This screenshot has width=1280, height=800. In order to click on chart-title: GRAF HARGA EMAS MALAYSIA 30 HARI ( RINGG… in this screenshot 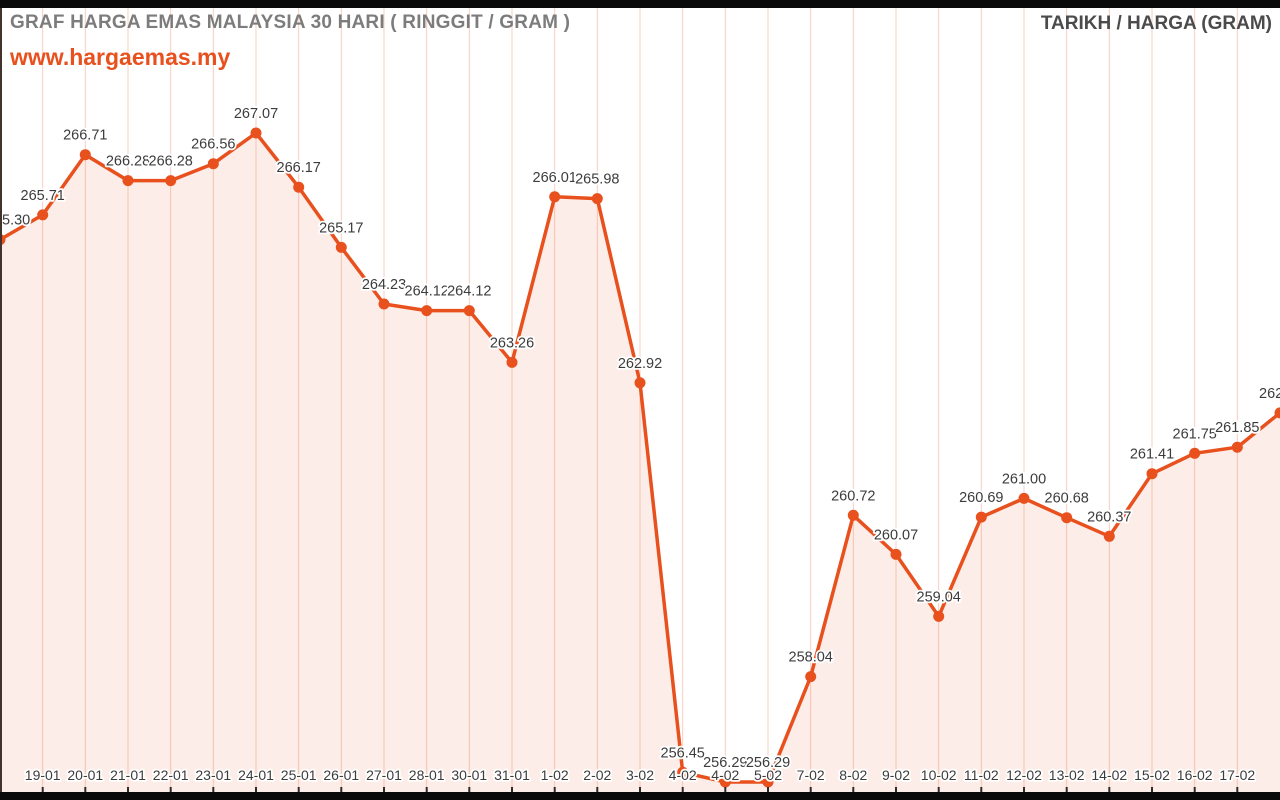, I will do `click(290, 22)`.